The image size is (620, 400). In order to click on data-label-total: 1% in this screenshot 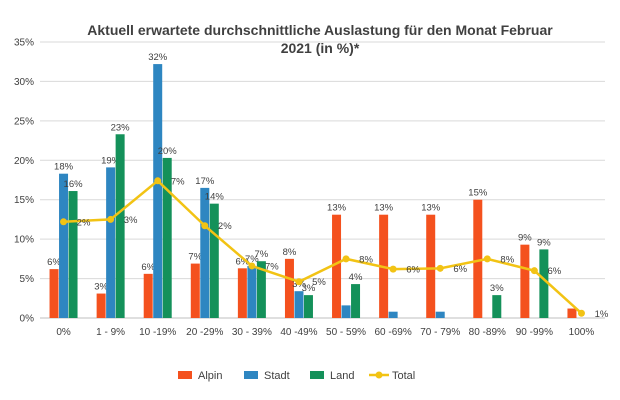, I will do `click(602, 314)`.